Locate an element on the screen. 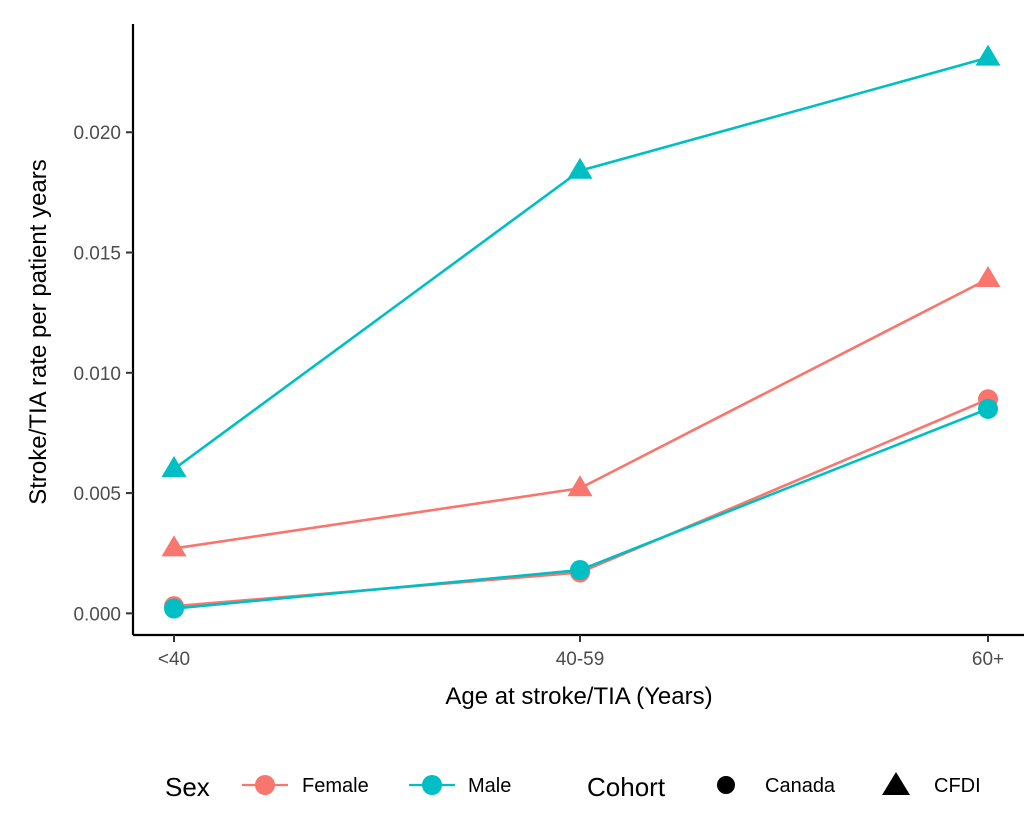 Image resolution: width=1026 pixels, height=815 pixels. legend-label-cfdi: CFDI is located at coordinates (957, 786).